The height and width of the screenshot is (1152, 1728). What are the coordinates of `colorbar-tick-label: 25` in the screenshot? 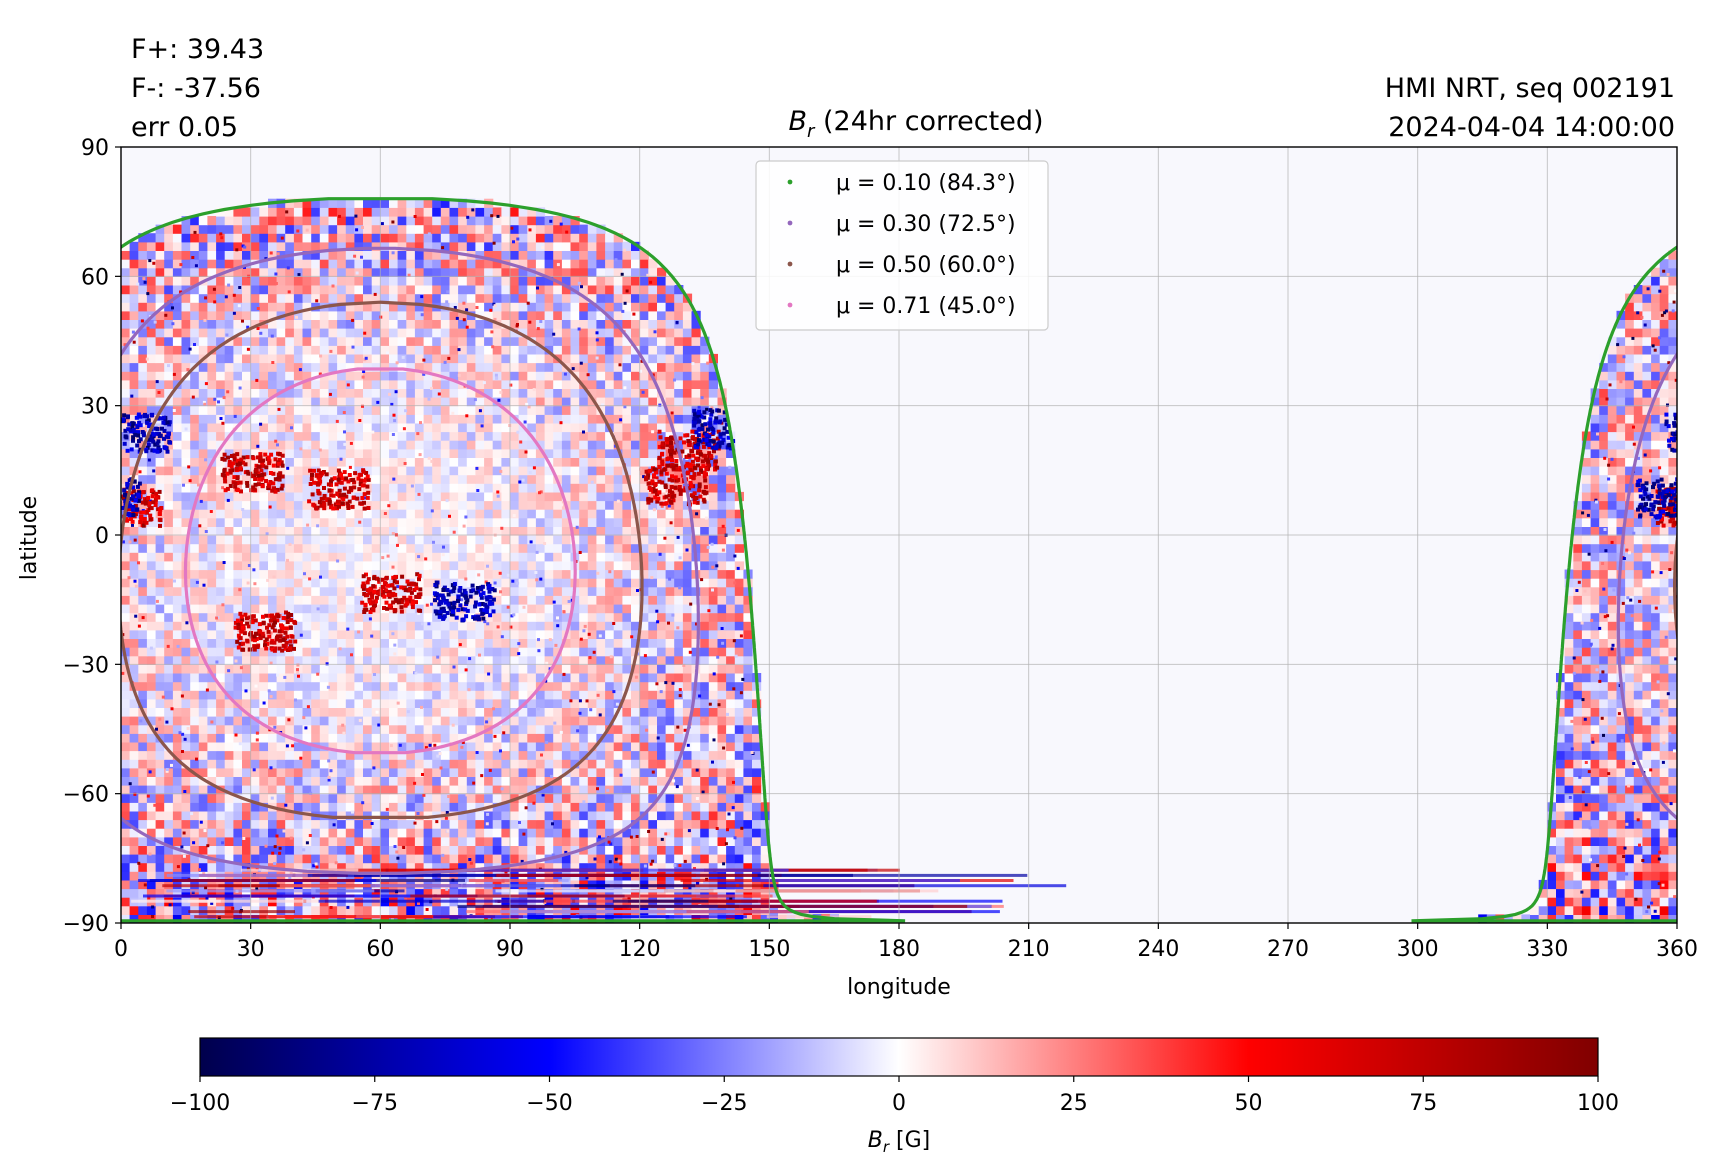 It's located at (1074, 1103).